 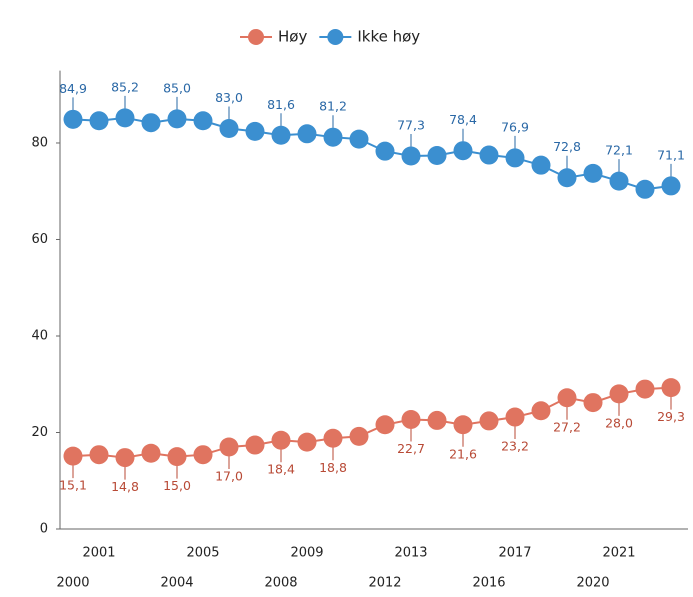 What do you see at coordinates (619, 422) in the screenshot?
I see `data-label: 28,0` at bounding box center [619, 422].